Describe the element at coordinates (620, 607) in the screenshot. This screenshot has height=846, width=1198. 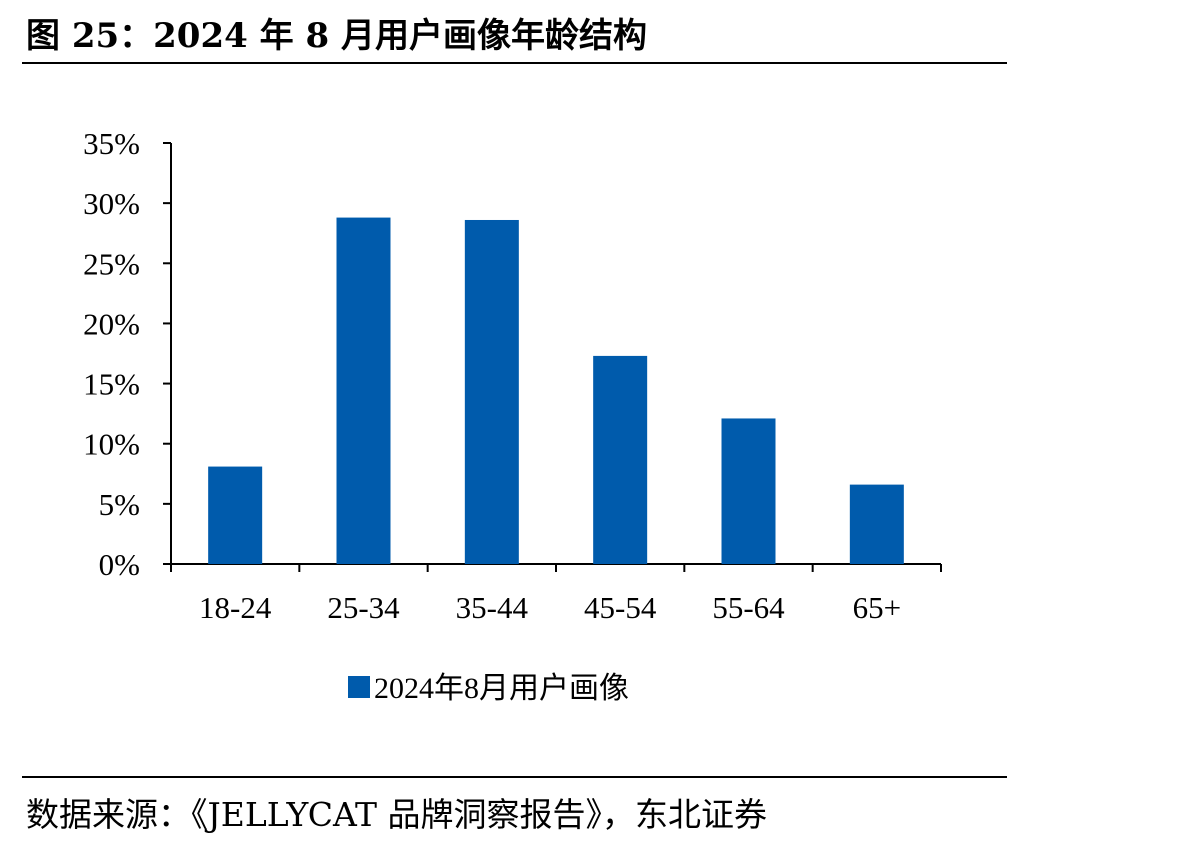
I see `x-tick-label: 45-54` at that location.